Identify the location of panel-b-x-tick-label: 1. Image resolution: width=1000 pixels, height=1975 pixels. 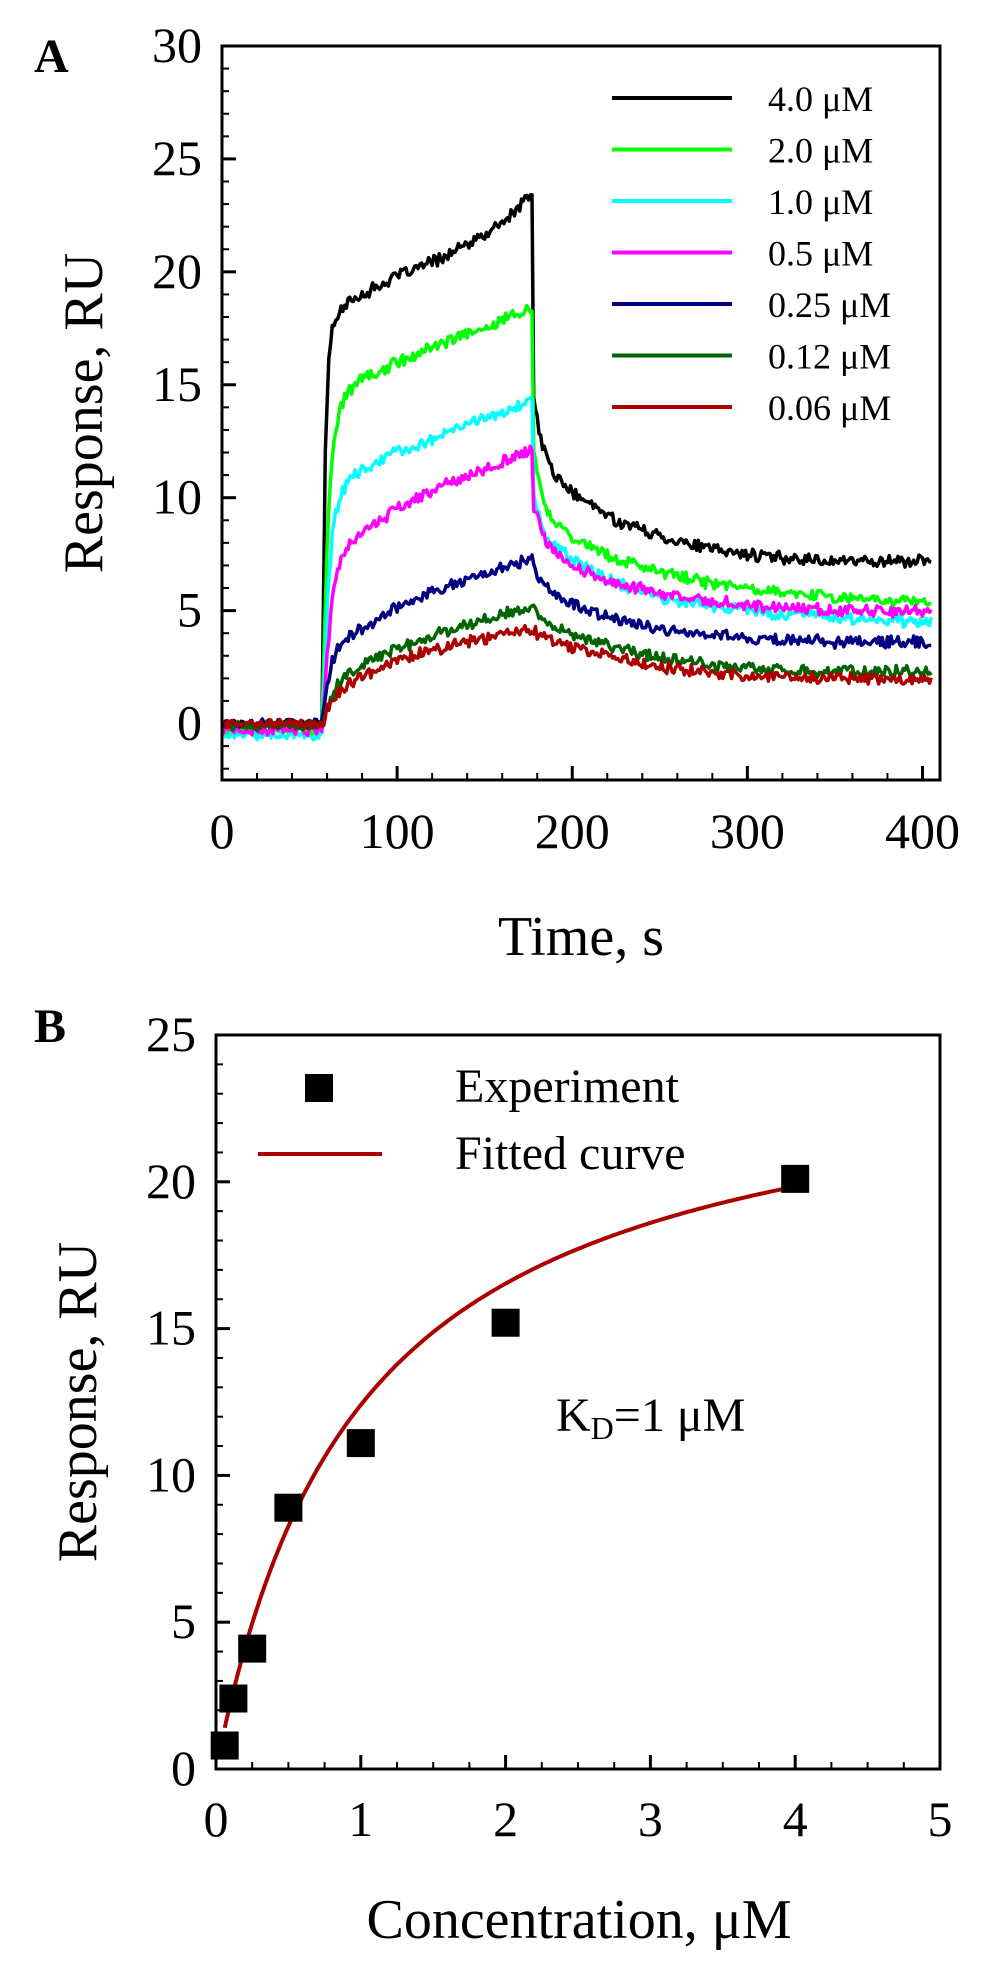
(360, 1819).